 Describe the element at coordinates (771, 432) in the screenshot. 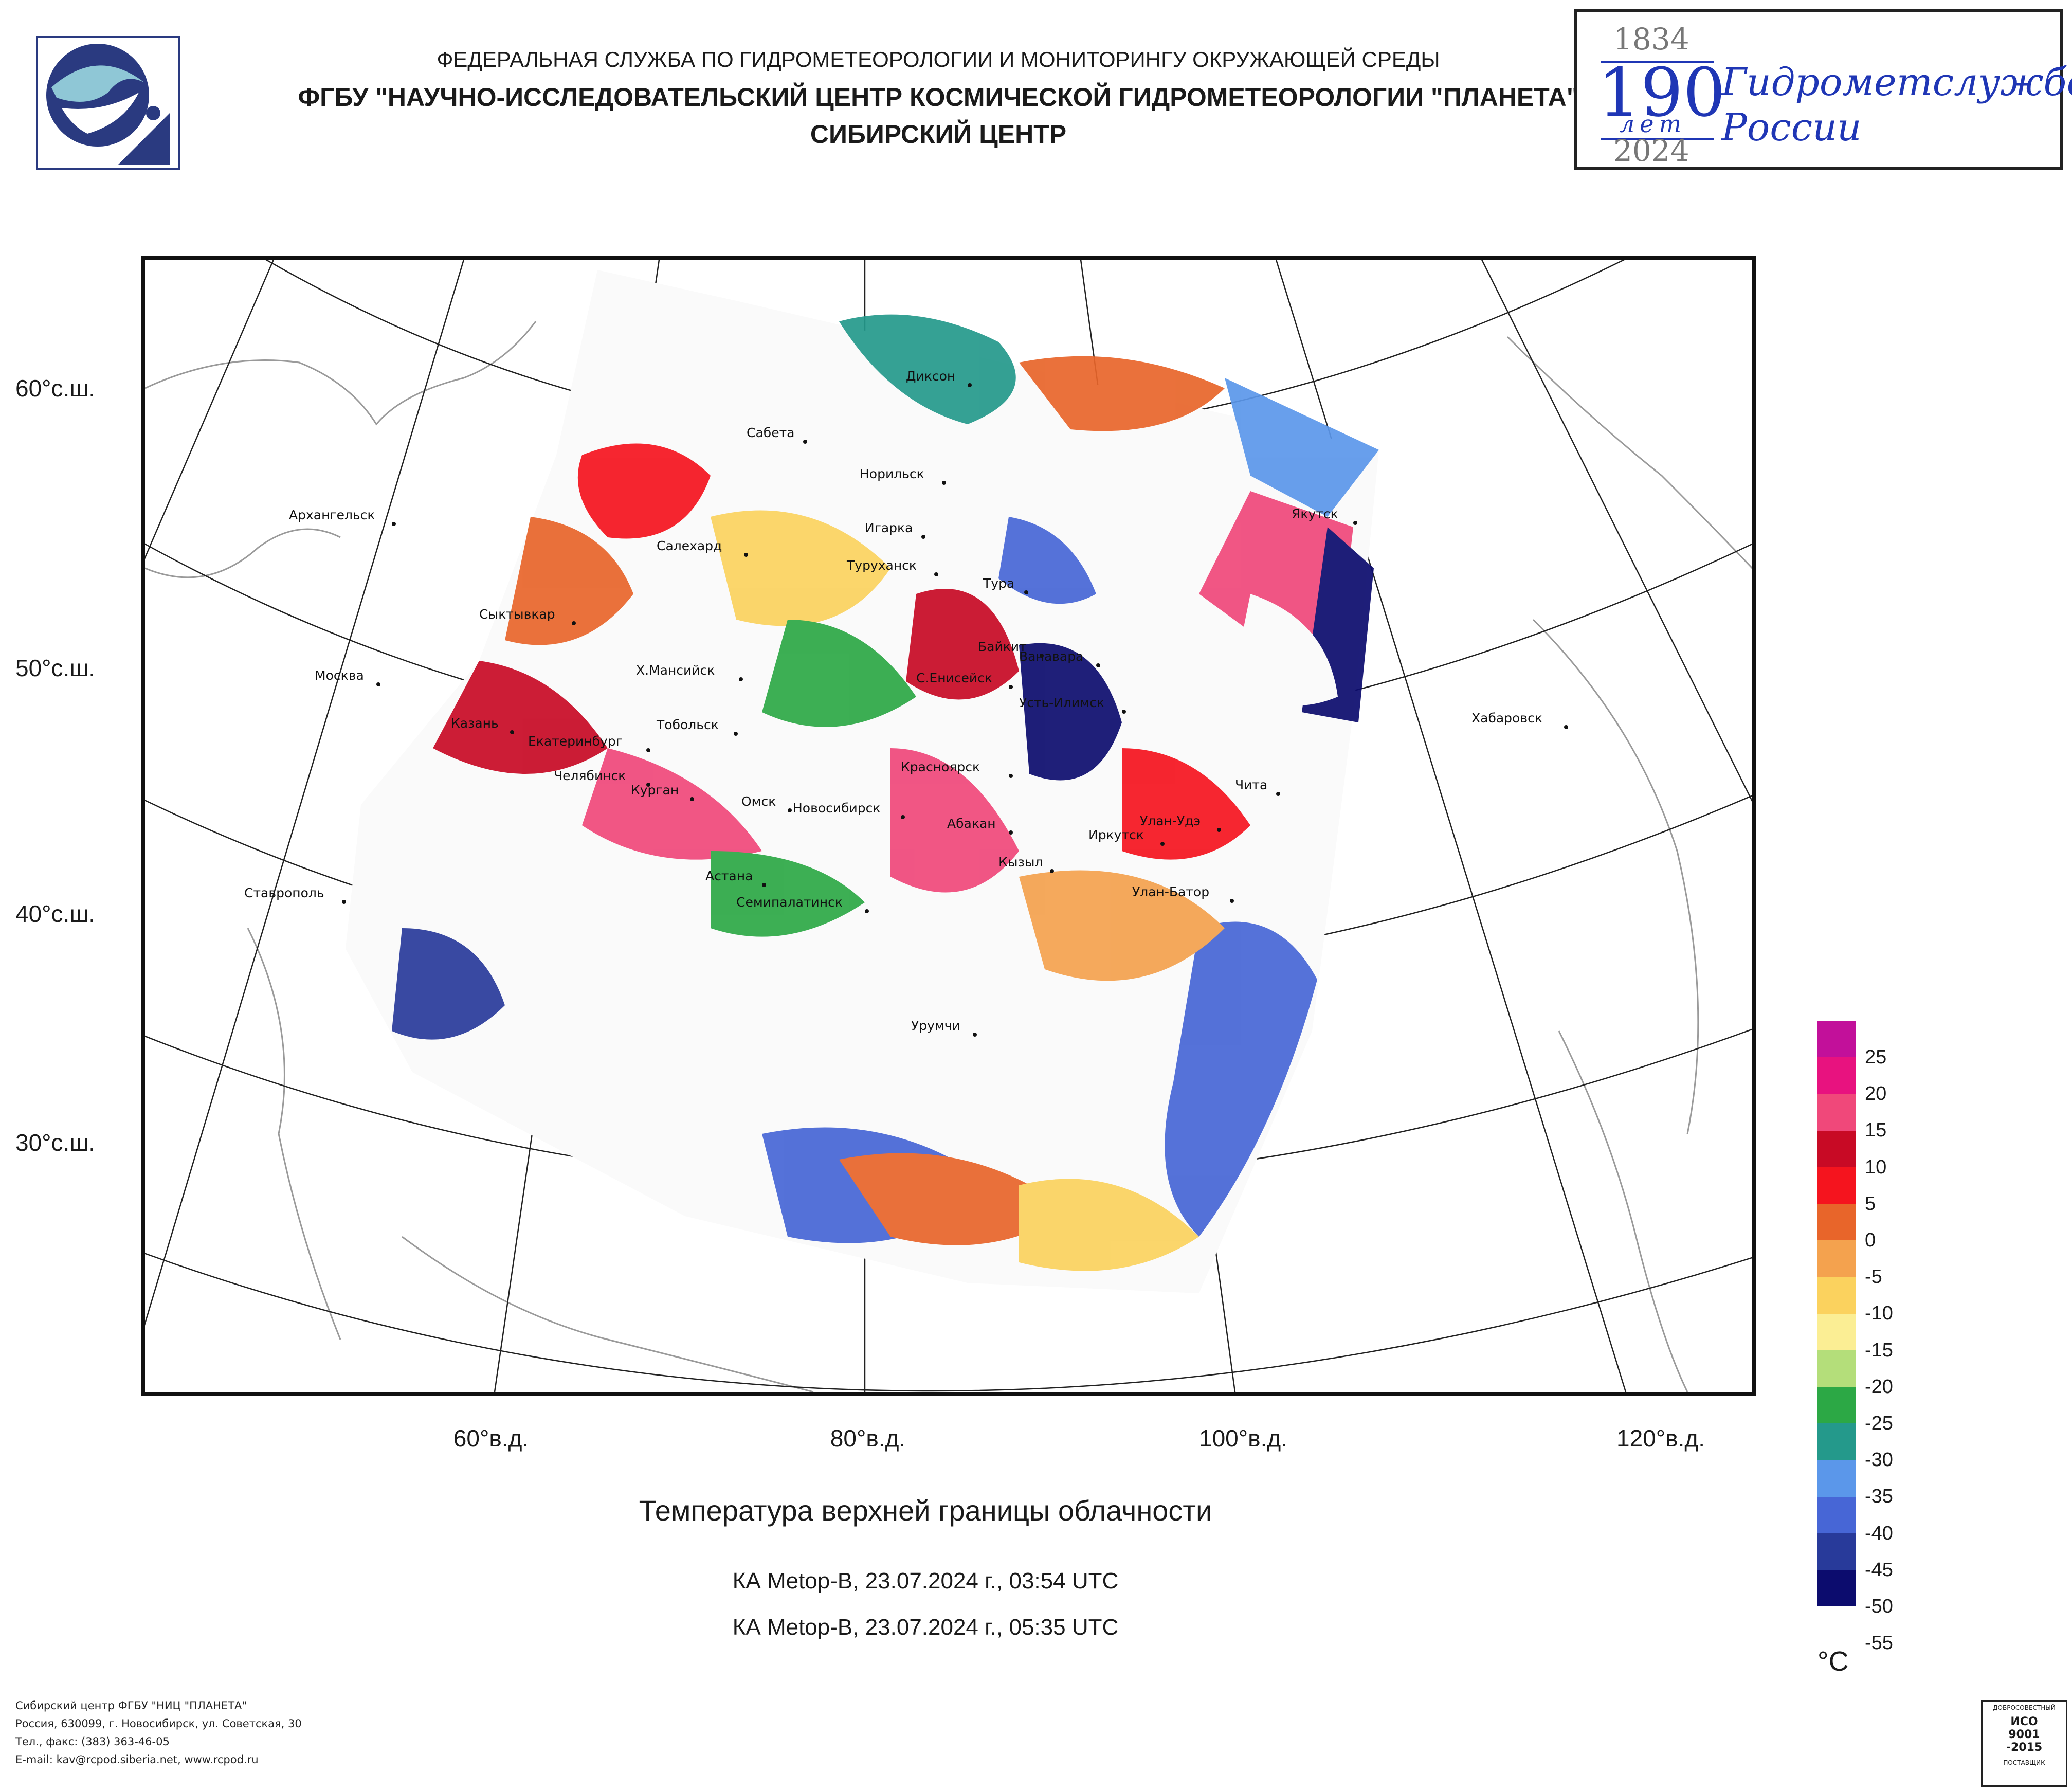

I see `city-label: Сабета` at that location.